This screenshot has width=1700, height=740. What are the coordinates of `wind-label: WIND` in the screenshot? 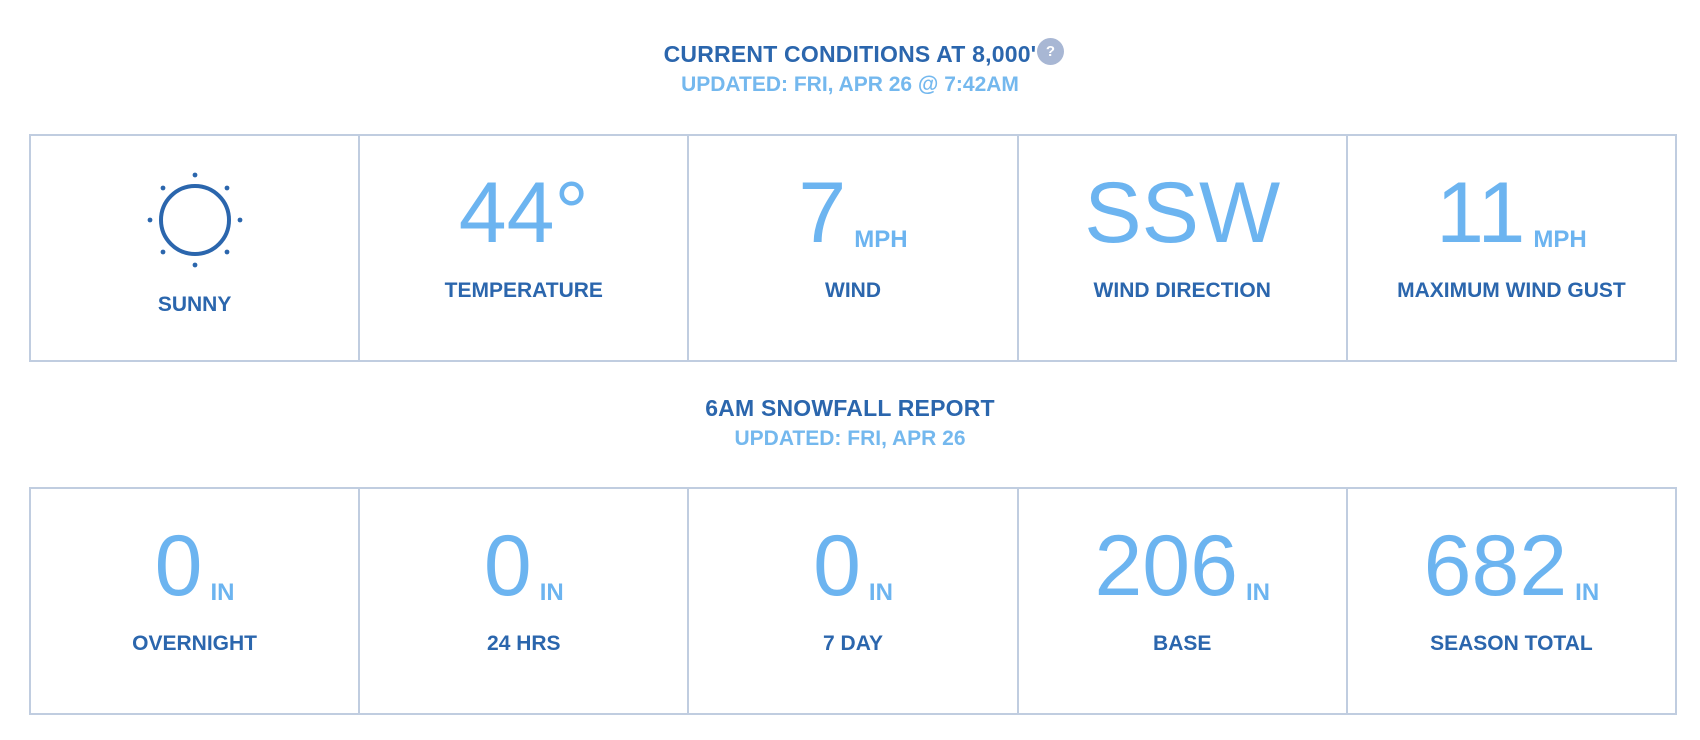 It's located at (853, 290).